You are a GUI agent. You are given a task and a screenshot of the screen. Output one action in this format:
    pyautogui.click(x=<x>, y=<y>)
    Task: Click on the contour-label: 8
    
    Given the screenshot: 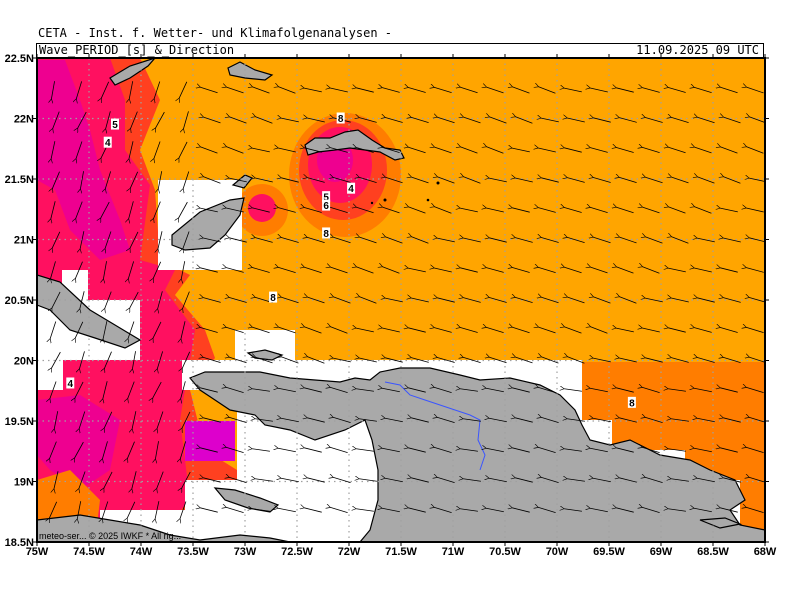 What is the action you would take?
    pyautogui.click(x=341, y=119)
    